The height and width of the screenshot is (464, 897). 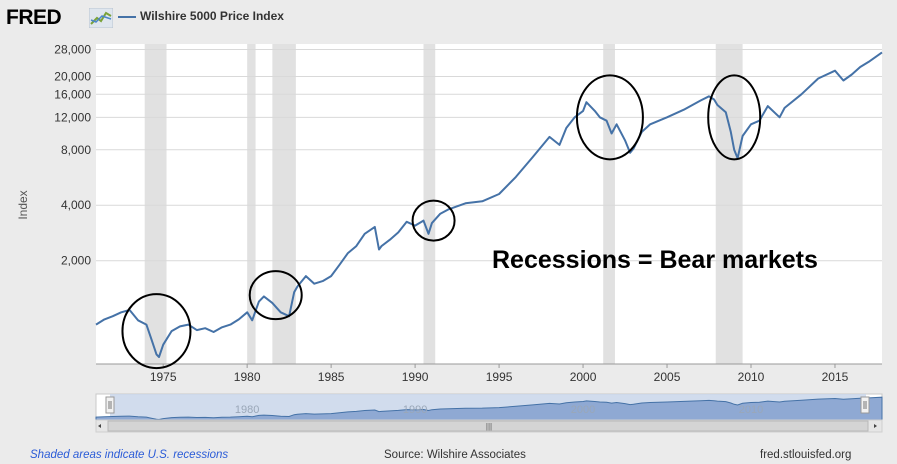 What do you see at coordinates (23, 204) in the screenshot?
I see `y-axis-label: Index` at bounding box center [23, 204].